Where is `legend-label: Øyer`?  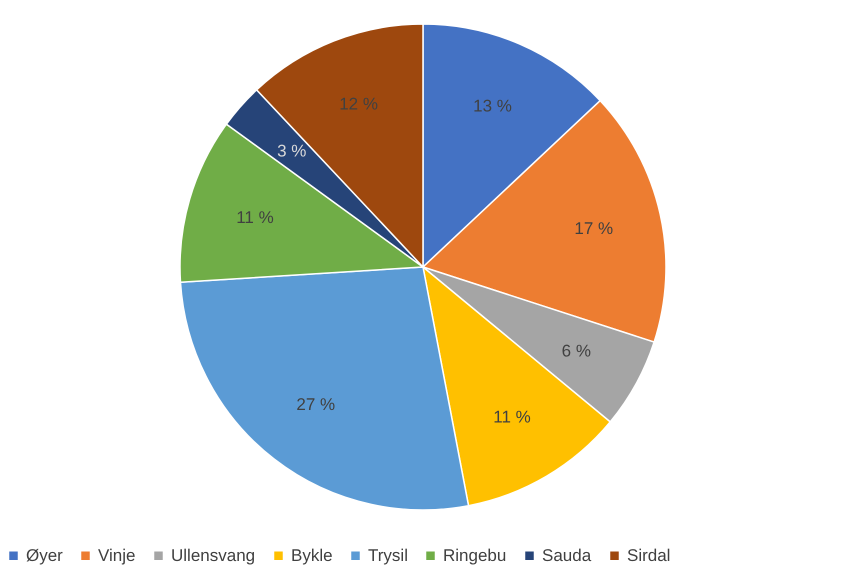 legend-label: Øyer is located at coordinates (45, 555).